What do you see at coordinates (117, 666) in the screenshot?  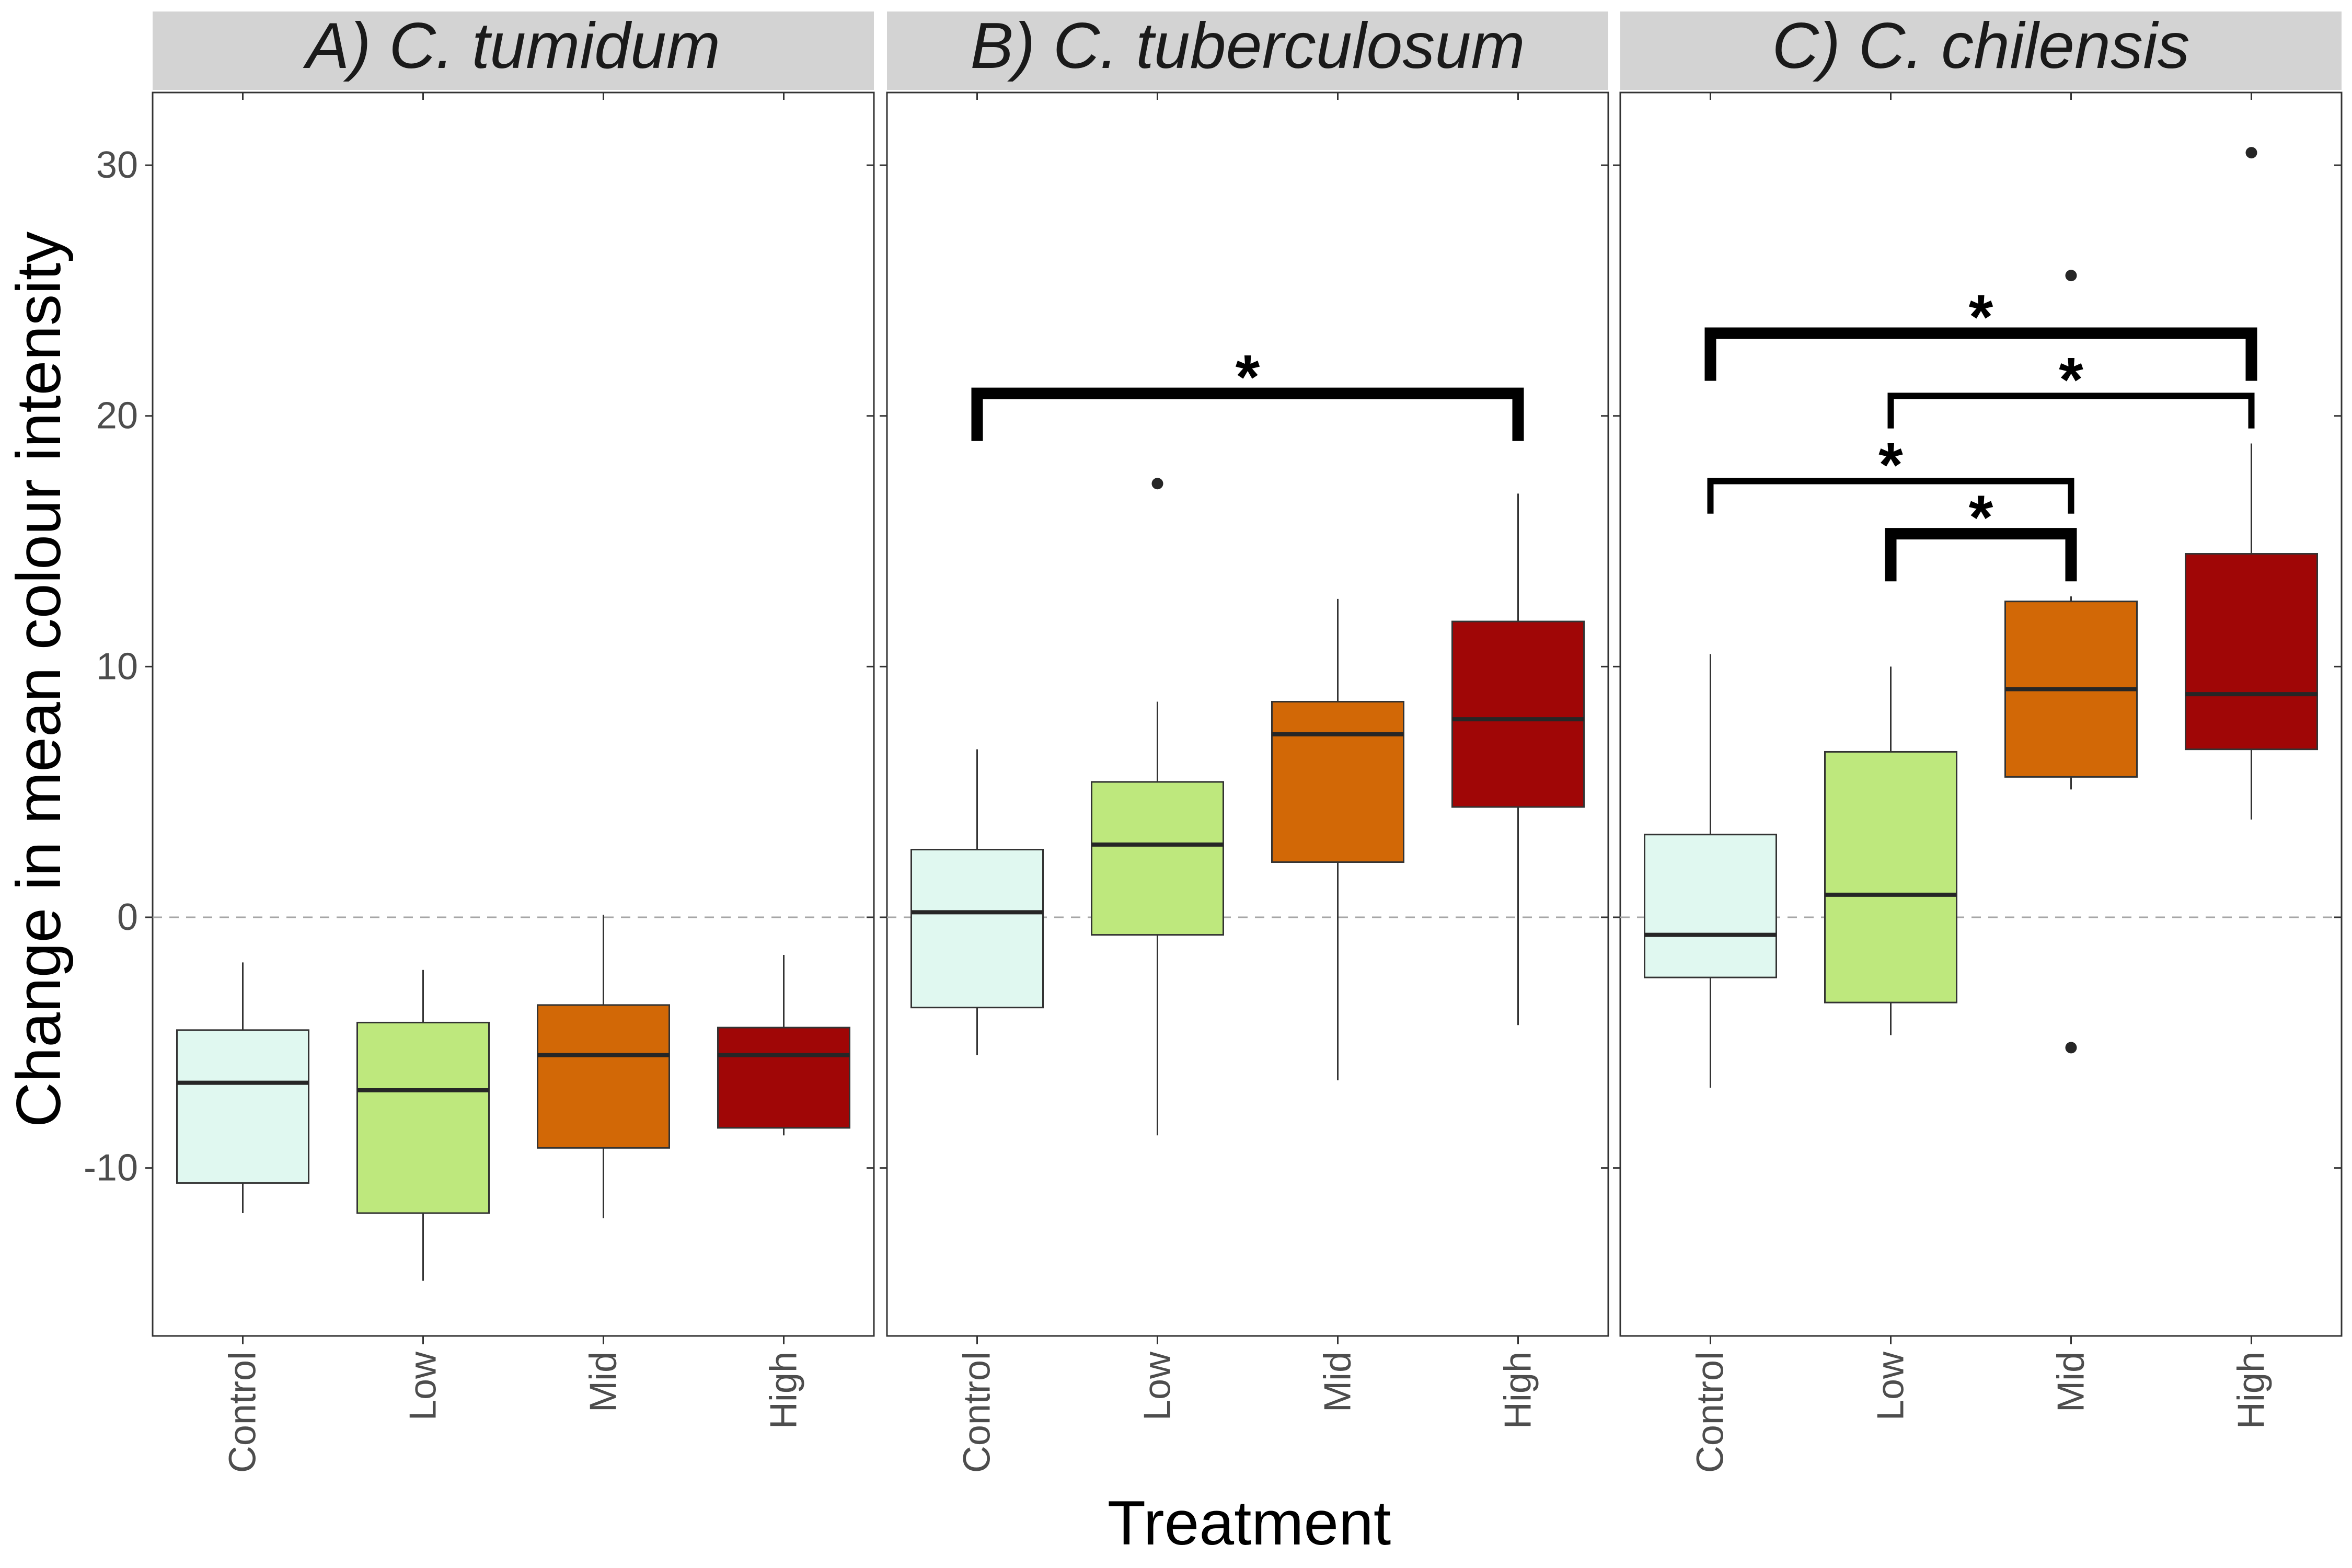 I see `y-tick-label: 10` at bounding box center [117, 666].